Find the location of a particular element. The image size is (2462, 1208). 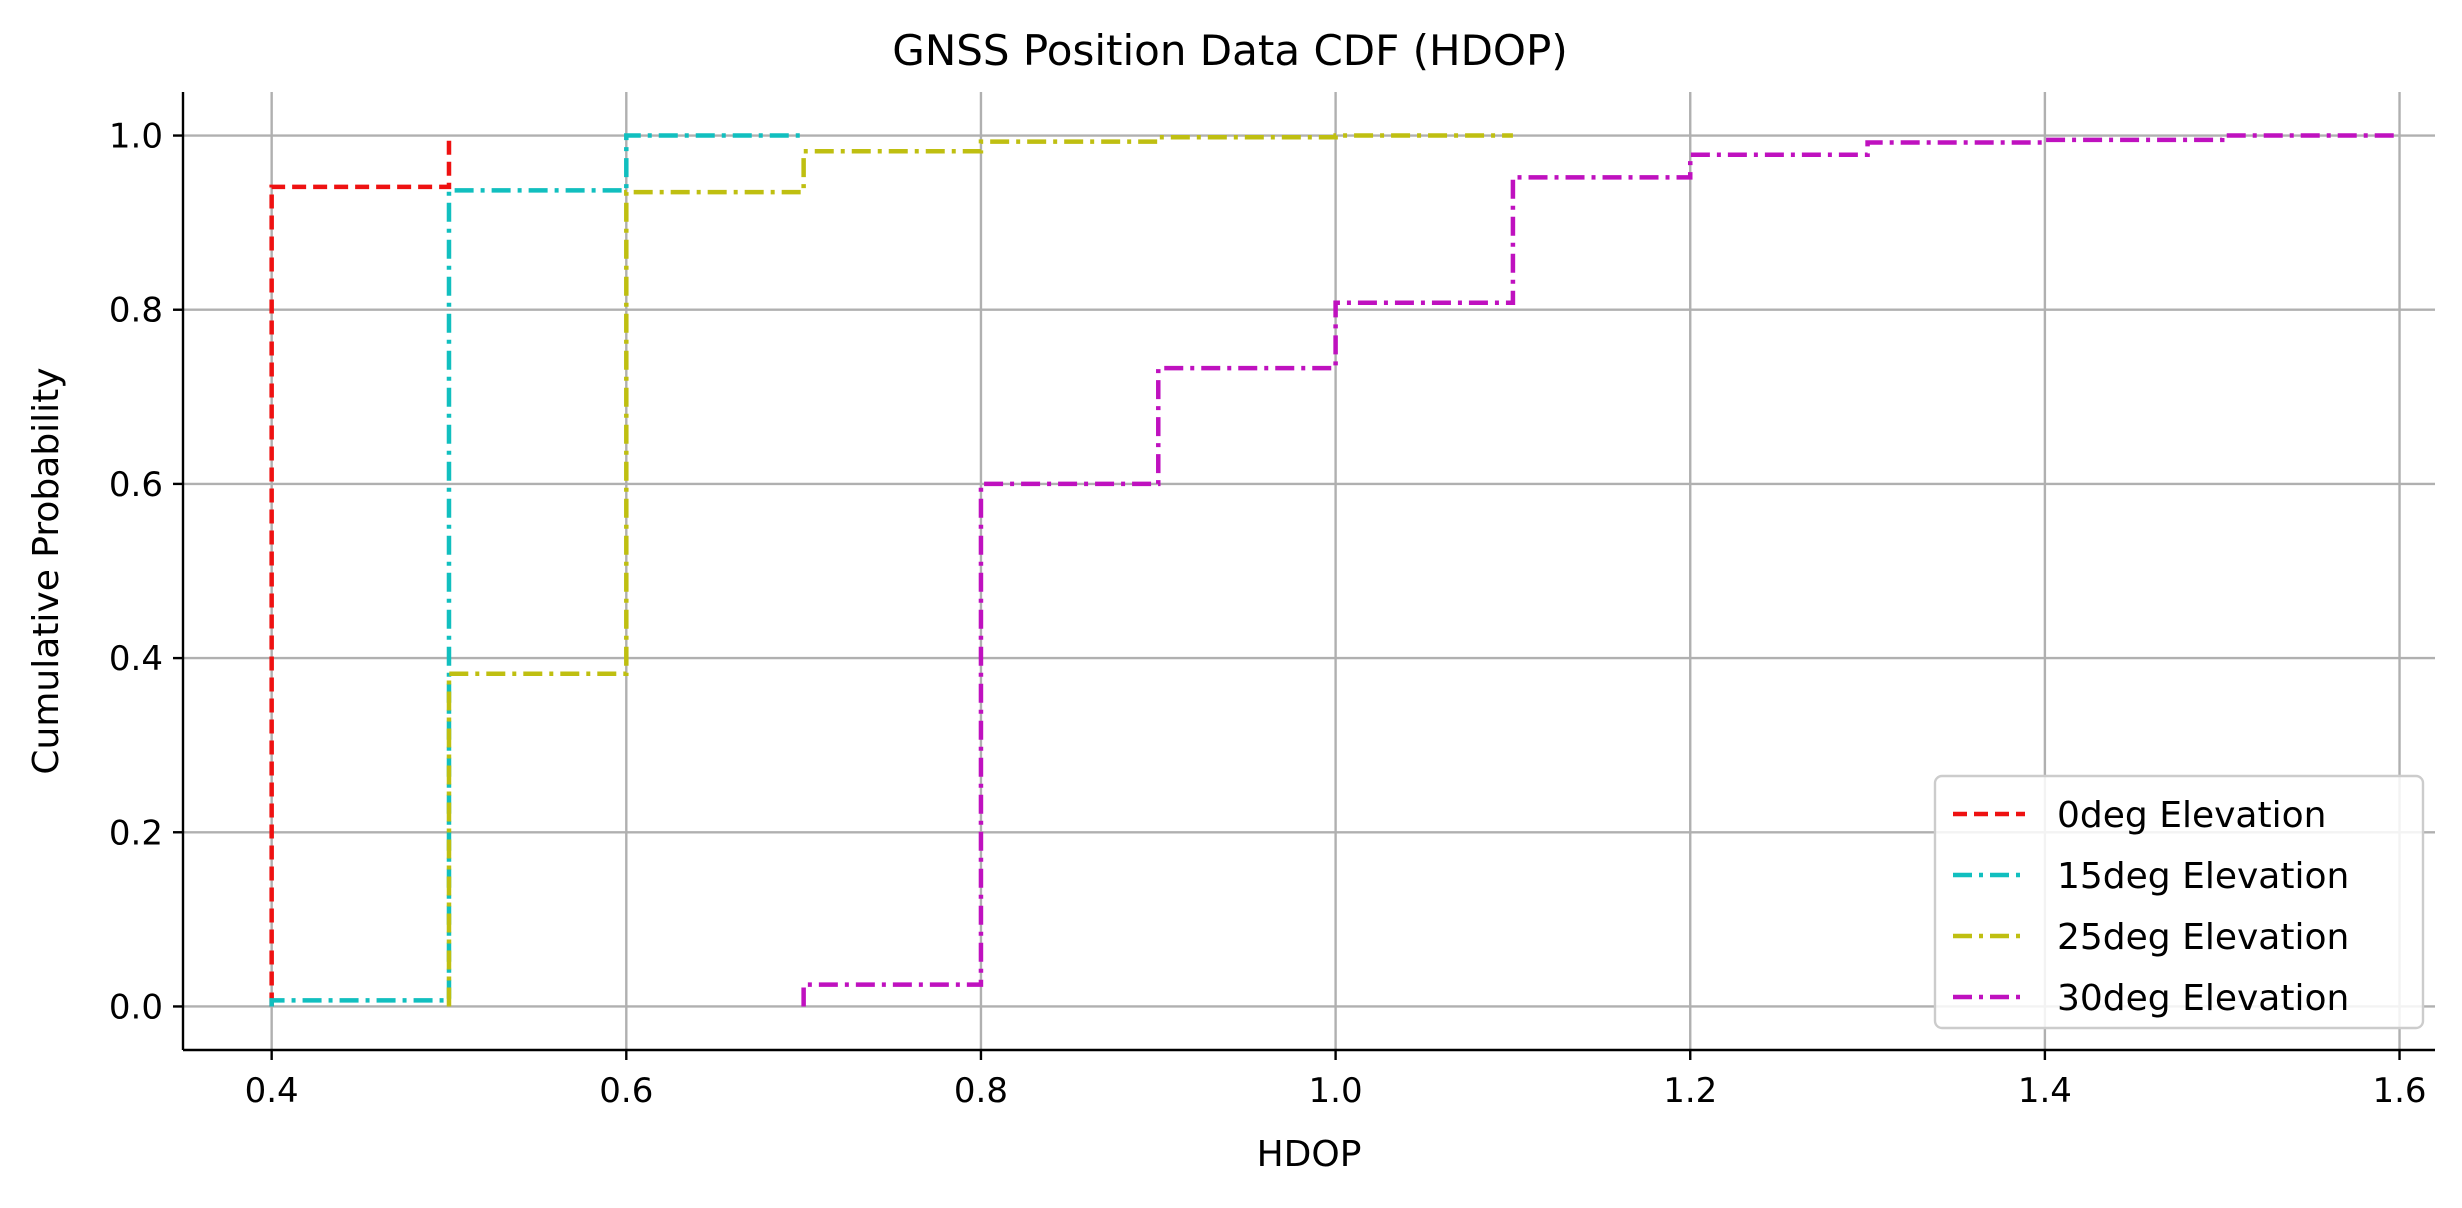

y-tick-label: 0.6 is located at coordinates (136, 485).